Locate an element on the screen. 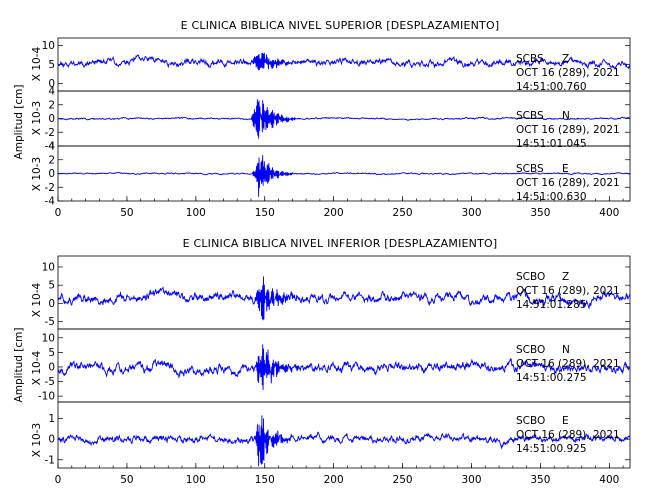 The width and height of the screenshot is (650, 500). upper-panel-e-y-tick-label: 4 is located at coordinates (51, 147).